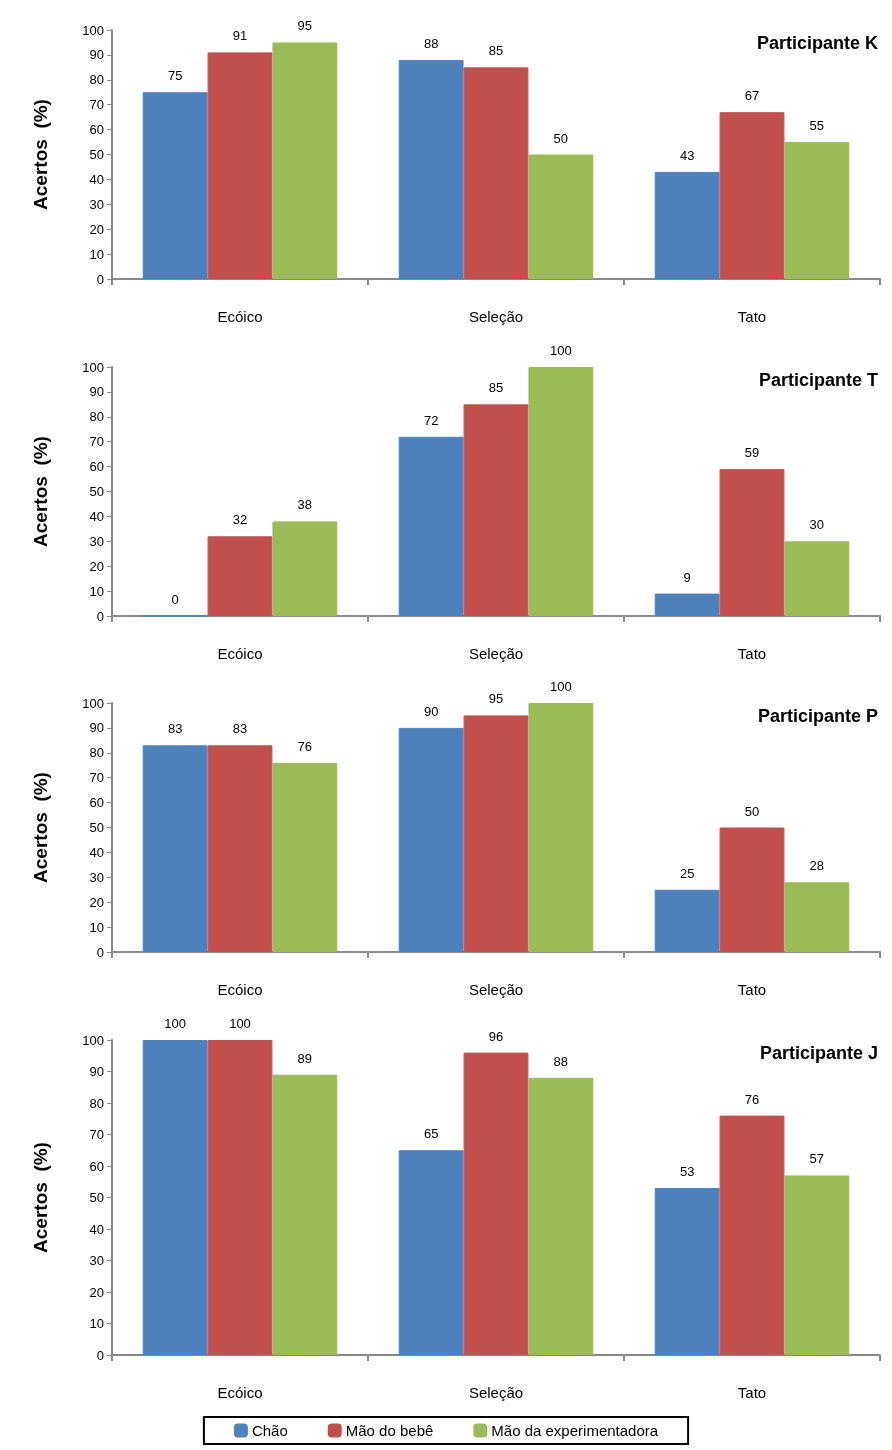 Image resolution: width=892 pixels, height=1450 pixels. Describe the element at coordinates (431, 43) in the screenshot. I see `data-label: 88` at that location.